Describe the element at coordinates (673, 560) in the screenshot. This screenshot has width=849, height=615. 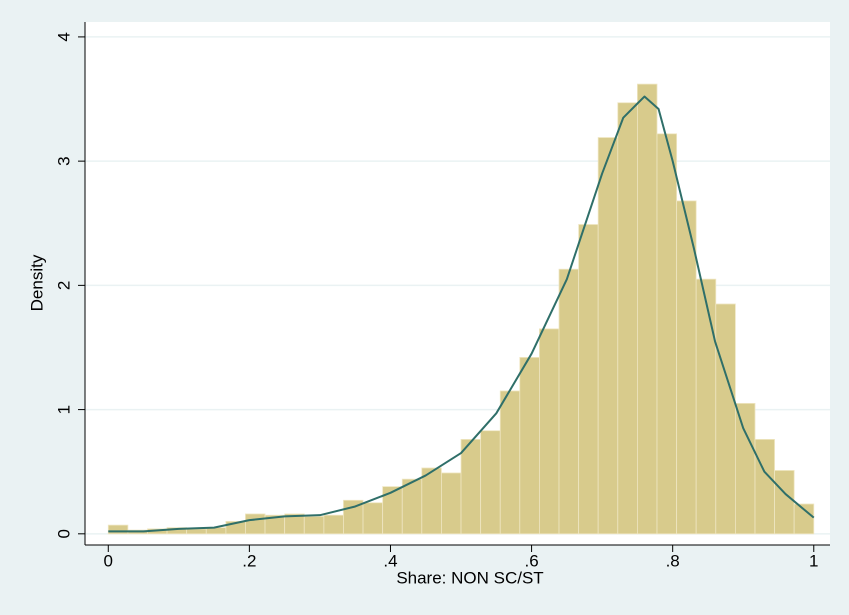
I see `x-tick-label: .8` at that location.